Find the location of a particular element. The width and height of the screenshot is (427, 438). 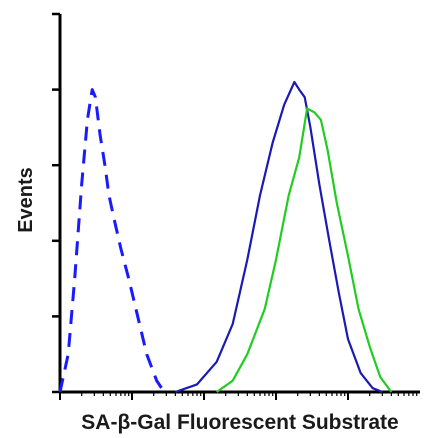

x-axis-ticks is located at coordinates (238, 396).